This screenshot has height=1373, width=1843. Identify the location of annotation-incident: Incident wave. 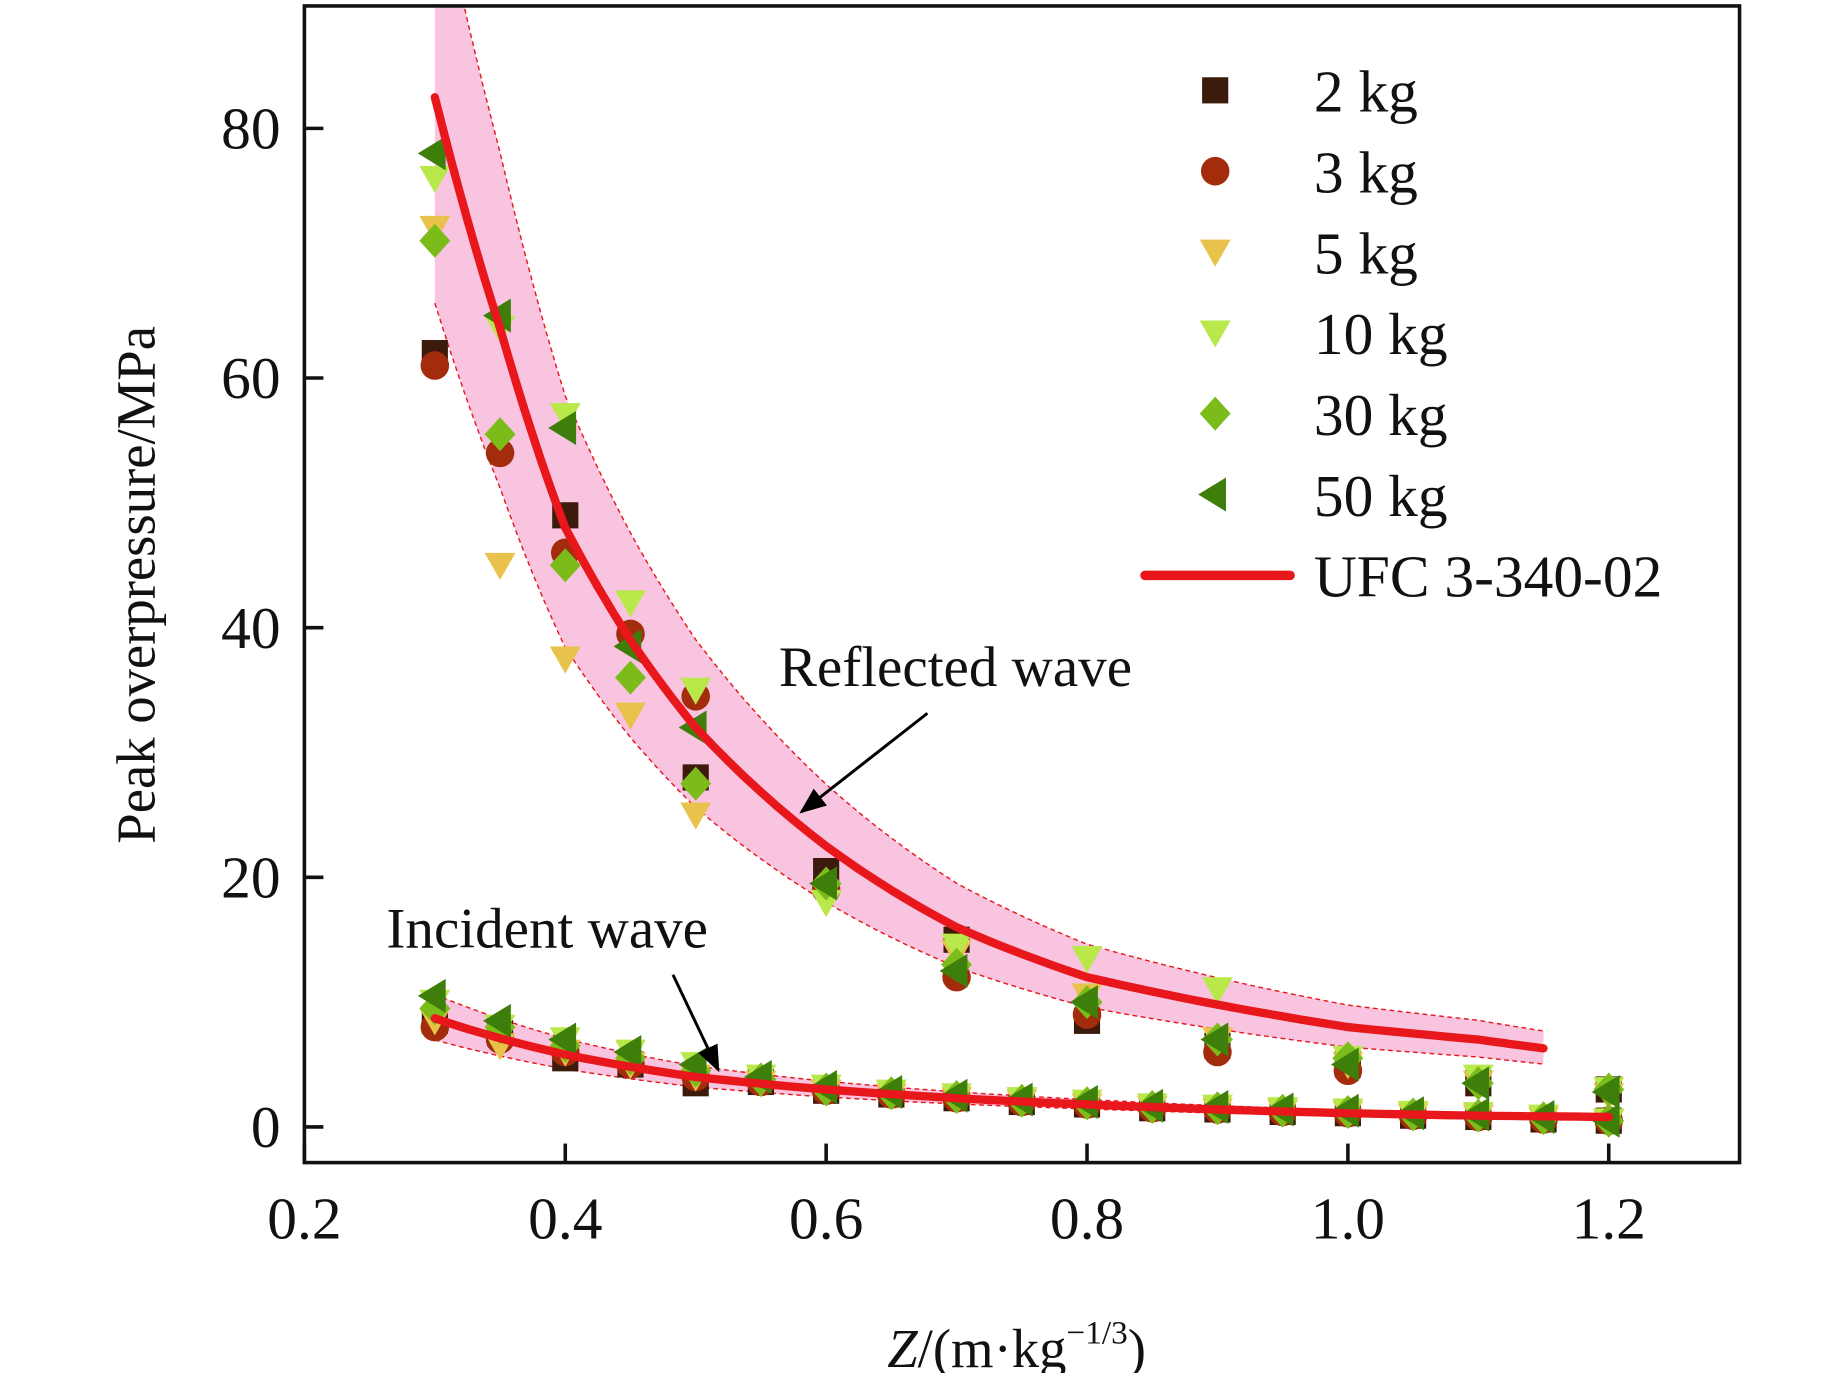
(547, 928).